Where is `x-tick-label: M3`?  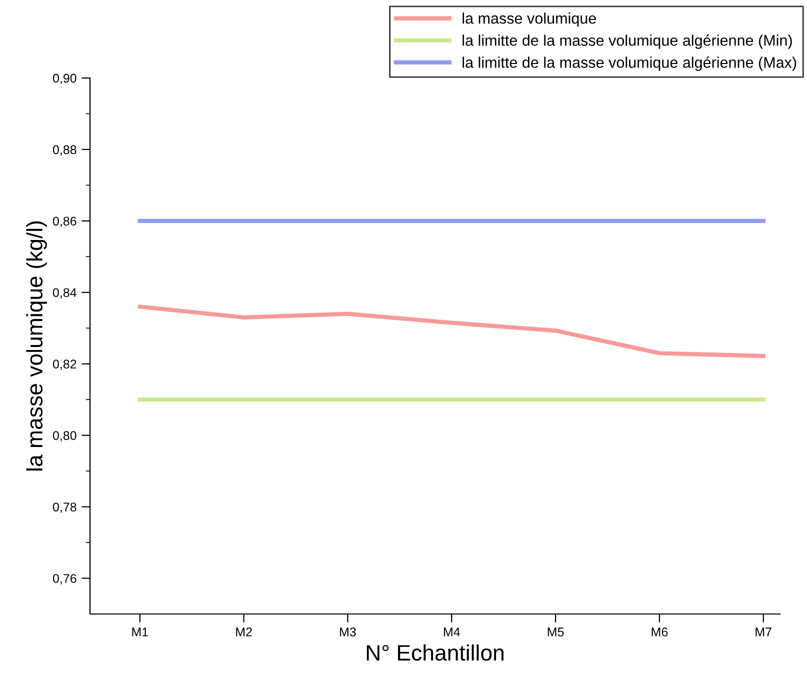 x-tick-label: M3 is located at coordinates (348, 632).